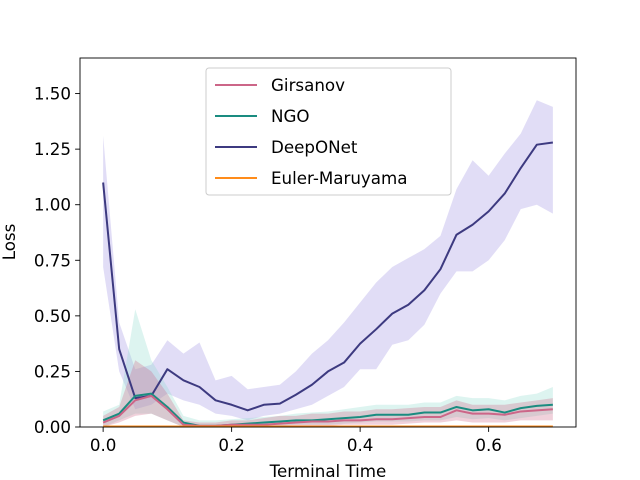 This screenshot has width=640, height=480. I want to click on y-tick-label: 1.00, so click(52, 205).